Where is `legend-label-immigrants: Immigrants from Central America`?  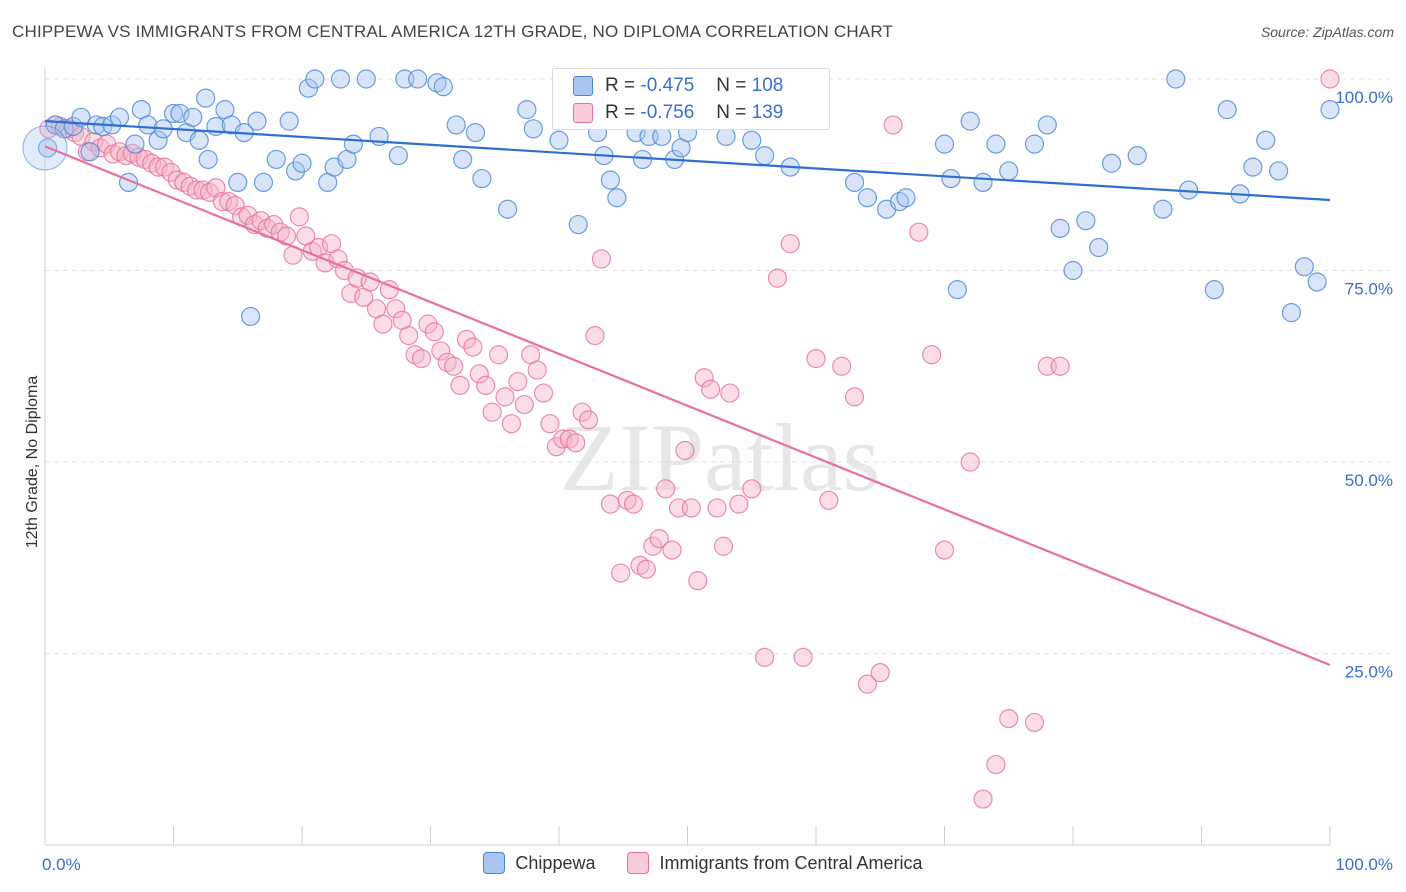
legend-label-immigrants: Immigrants from Central America is located at coordinates (791, 862).